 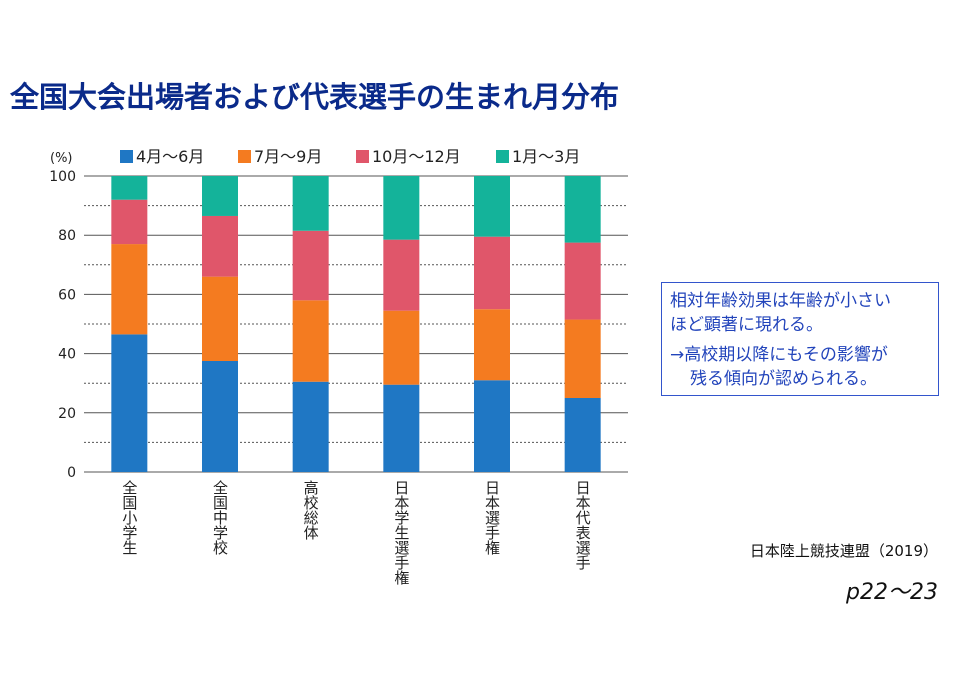 What do you see at coordinates (67, 414) in the screenshot?
I see `y-tick-label: 20` at bounding box center [67, 414].